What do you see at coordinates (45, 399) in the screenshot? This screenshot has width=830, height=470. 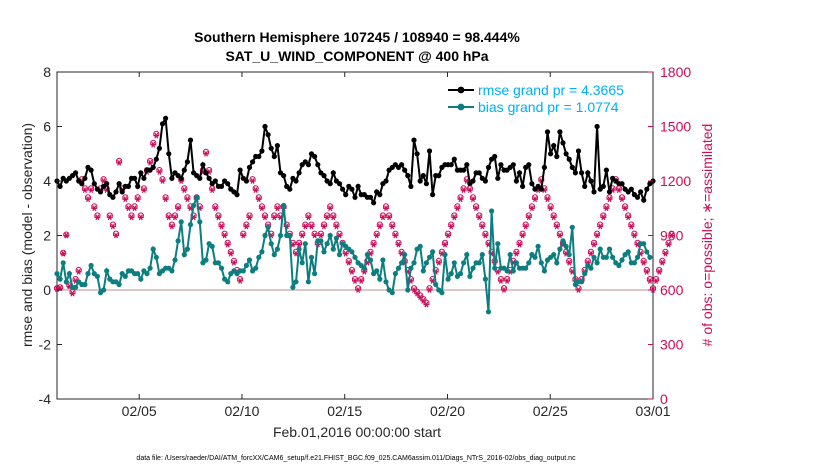 I see `y-left-tick-label: -4` at bounding box center [45, 399].